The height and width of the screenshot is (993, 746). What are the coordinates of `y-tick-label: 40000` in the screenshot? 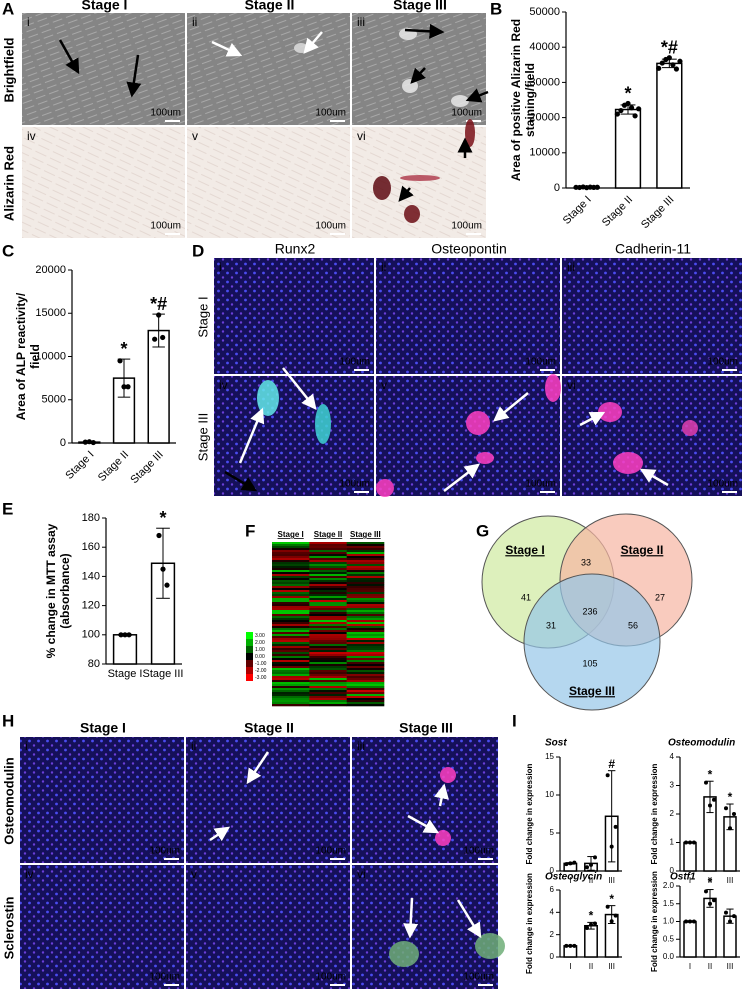 It's located at (544, 47).